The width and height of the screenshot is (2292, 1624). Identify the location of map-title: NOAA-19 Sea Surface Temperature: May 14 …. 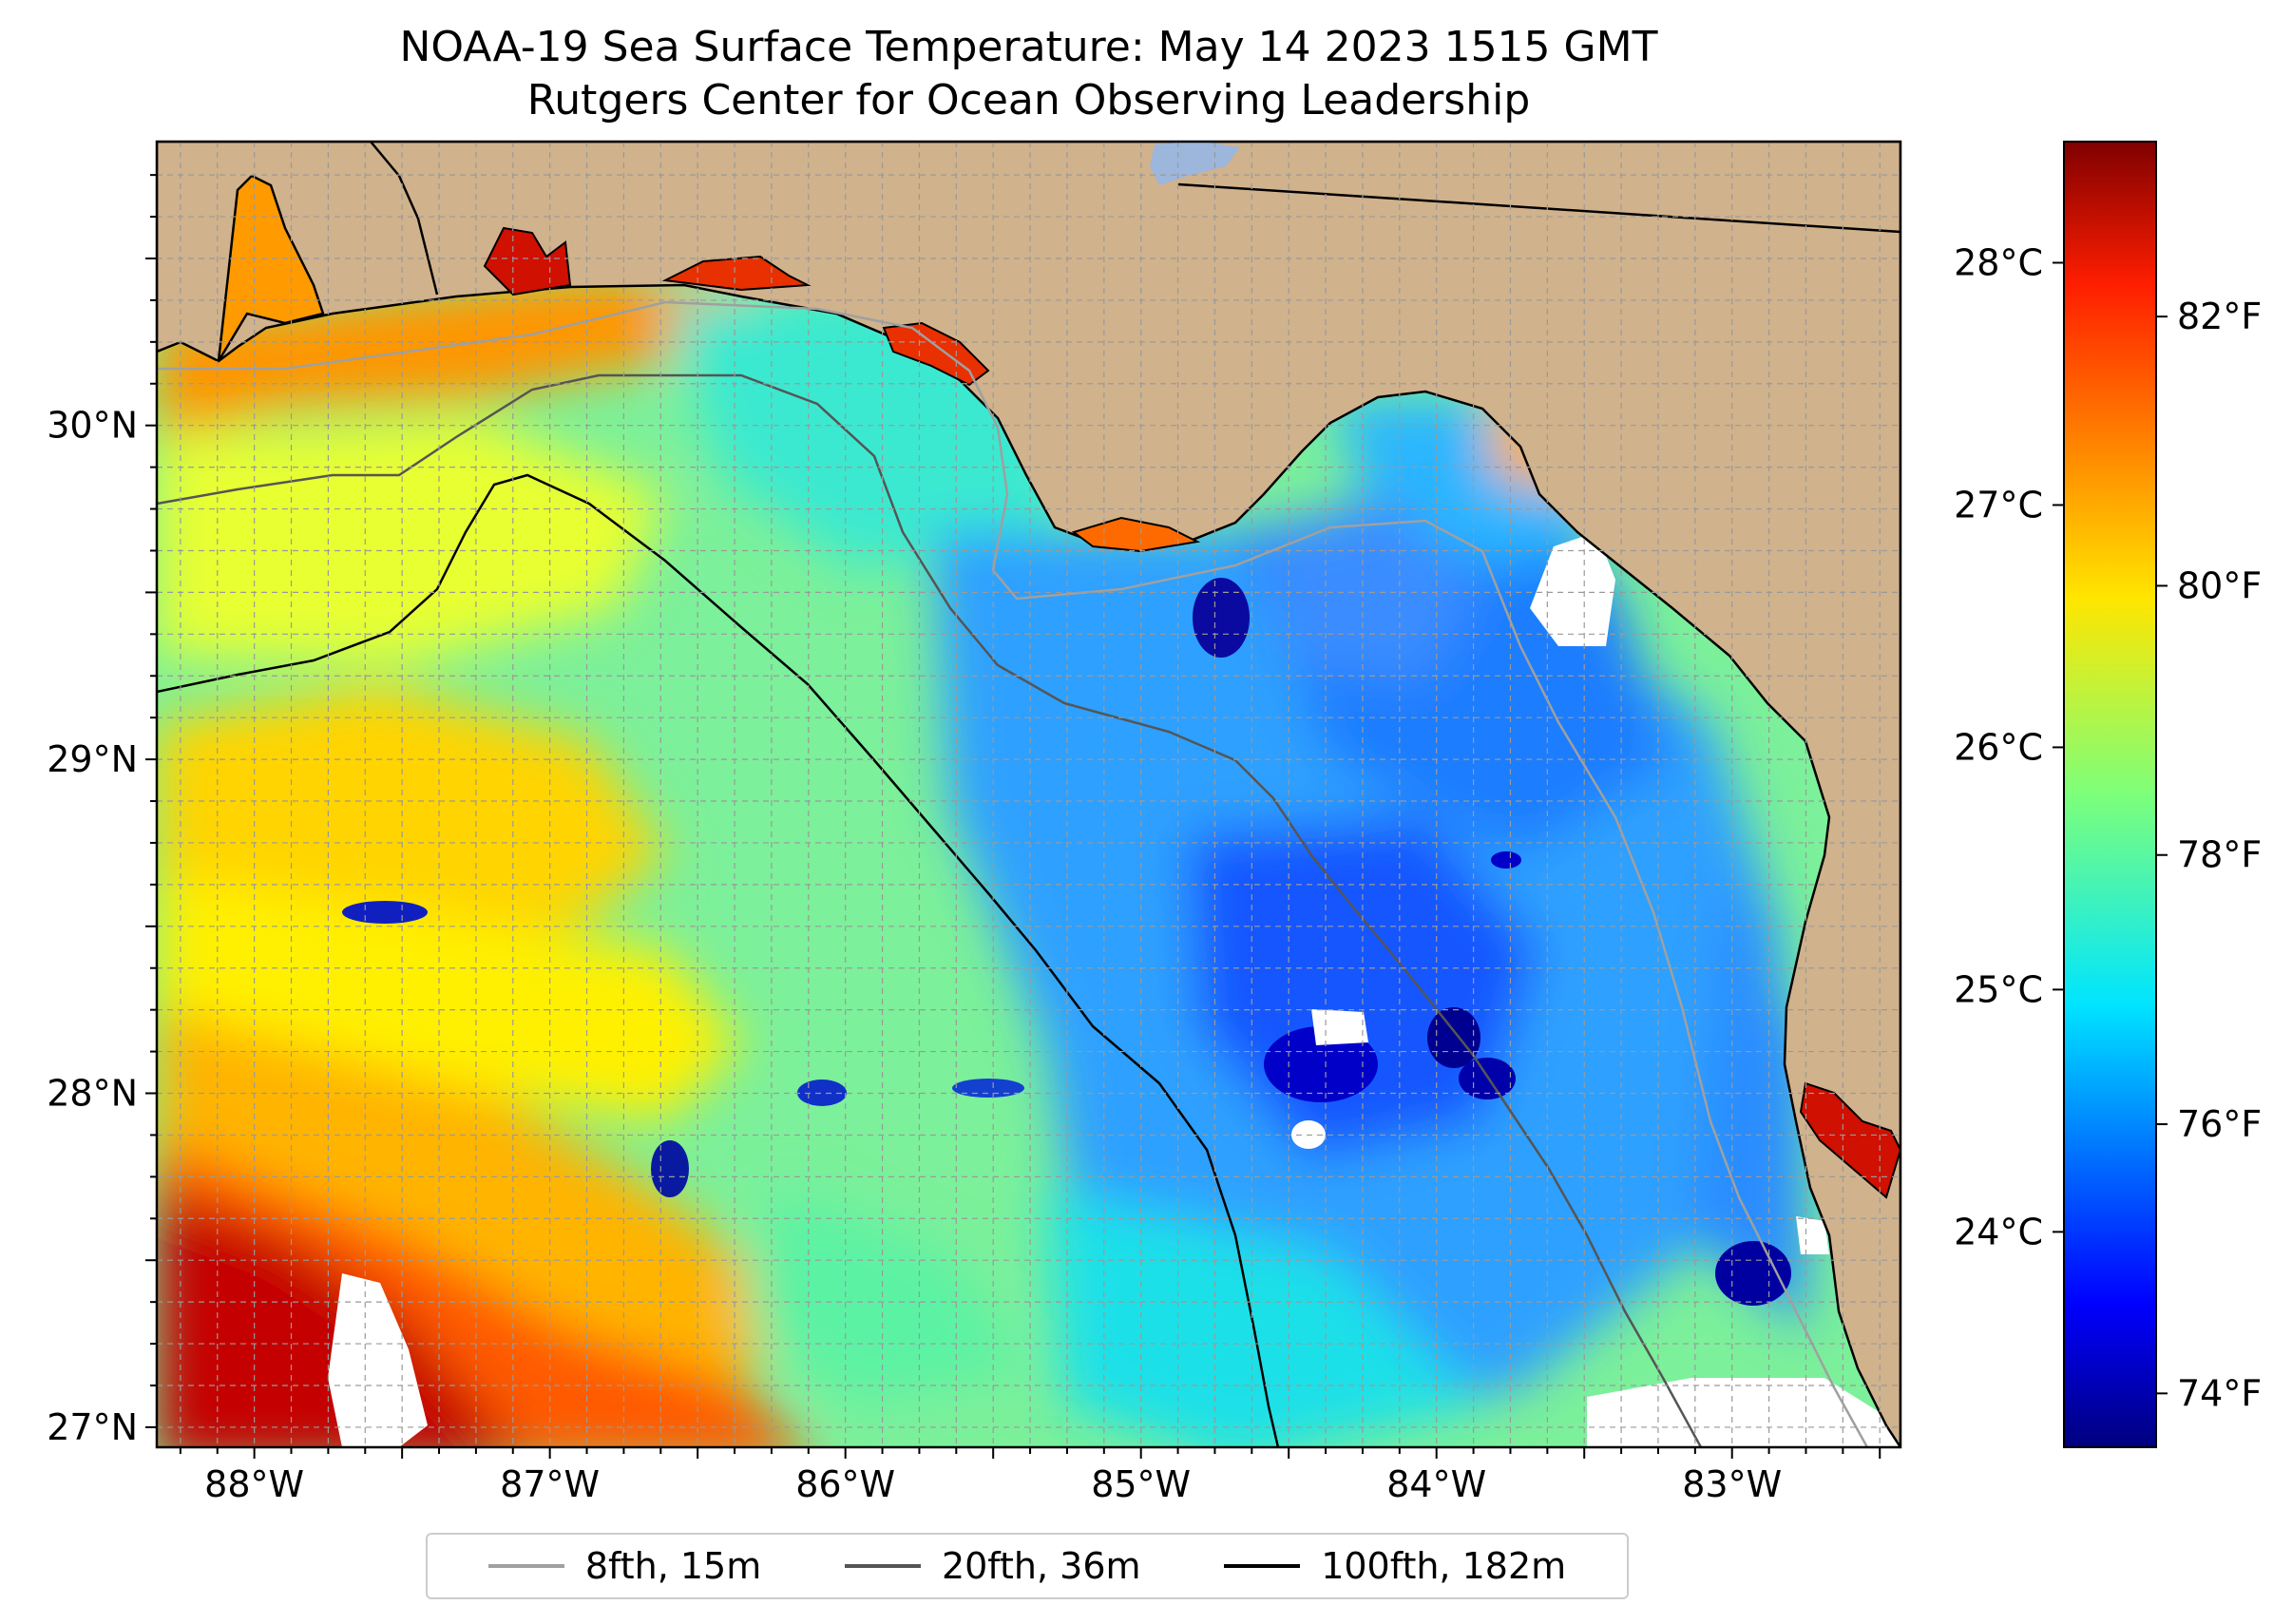
(1028, 47).